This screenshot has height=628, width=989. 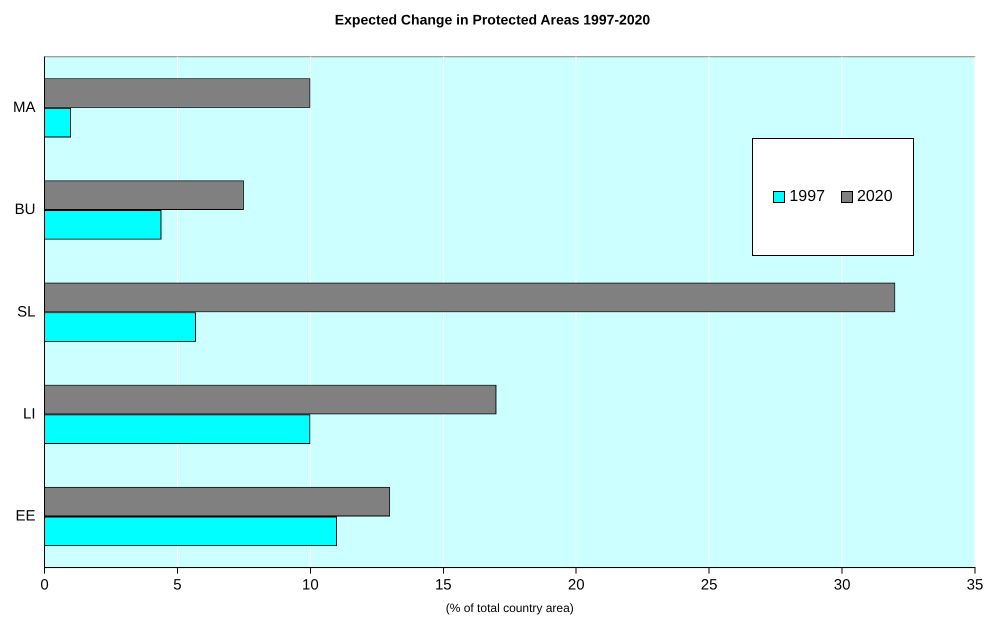 I want to click on x-tick-label: 20, so click(x=576, y=585).